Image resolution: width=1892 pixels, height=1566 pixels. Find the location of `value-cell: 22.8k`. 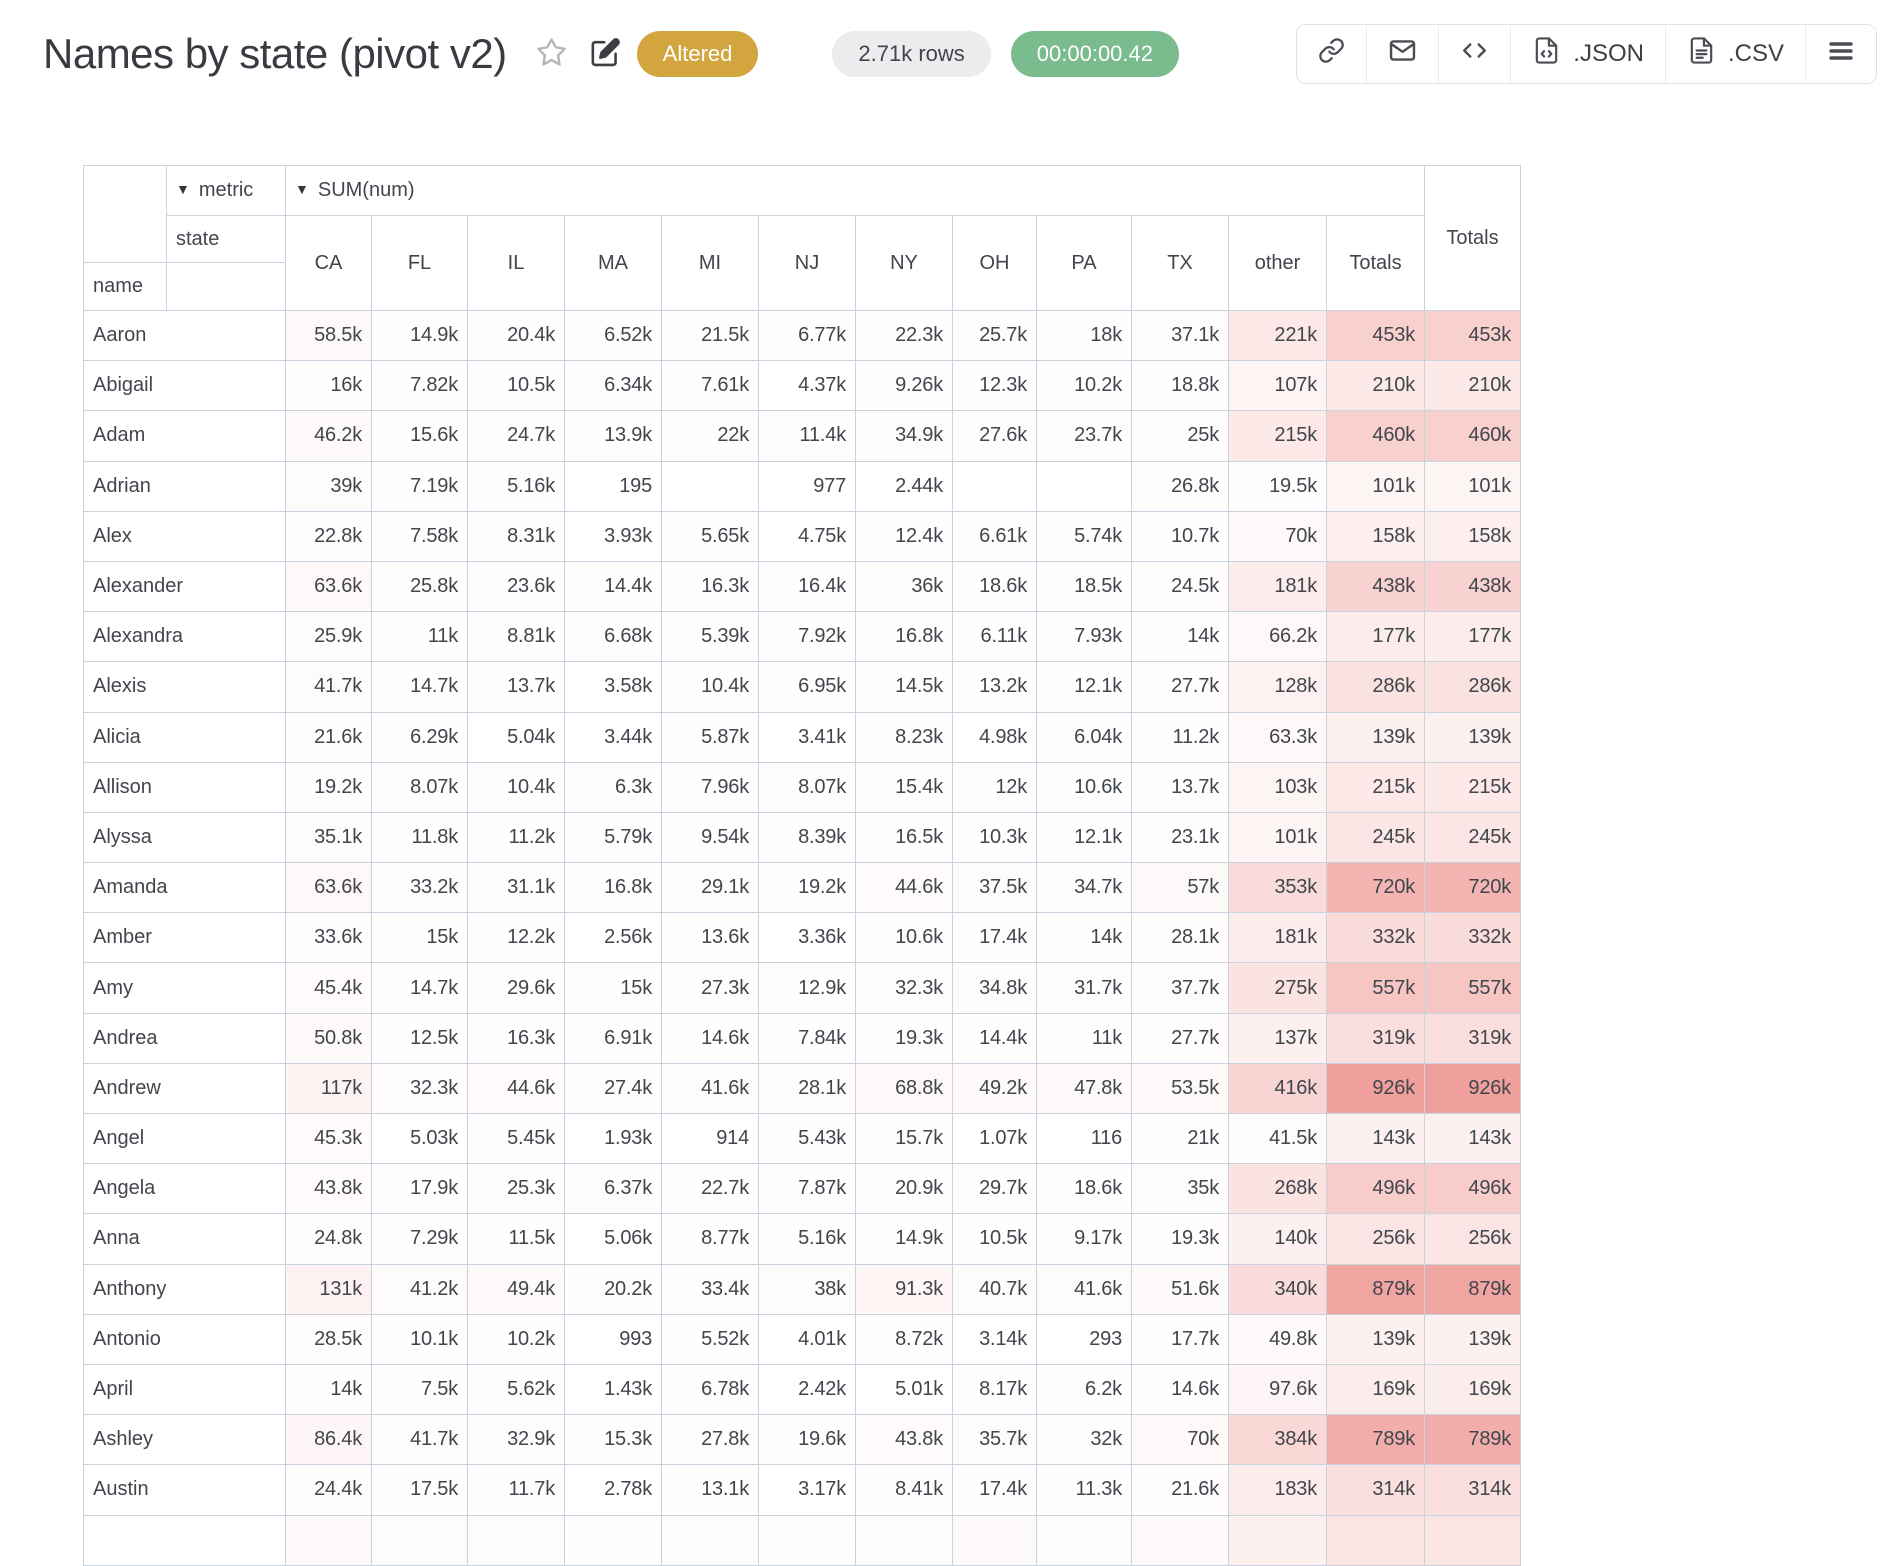

value-cell: 22.8k is located at coordinates (328, 536).